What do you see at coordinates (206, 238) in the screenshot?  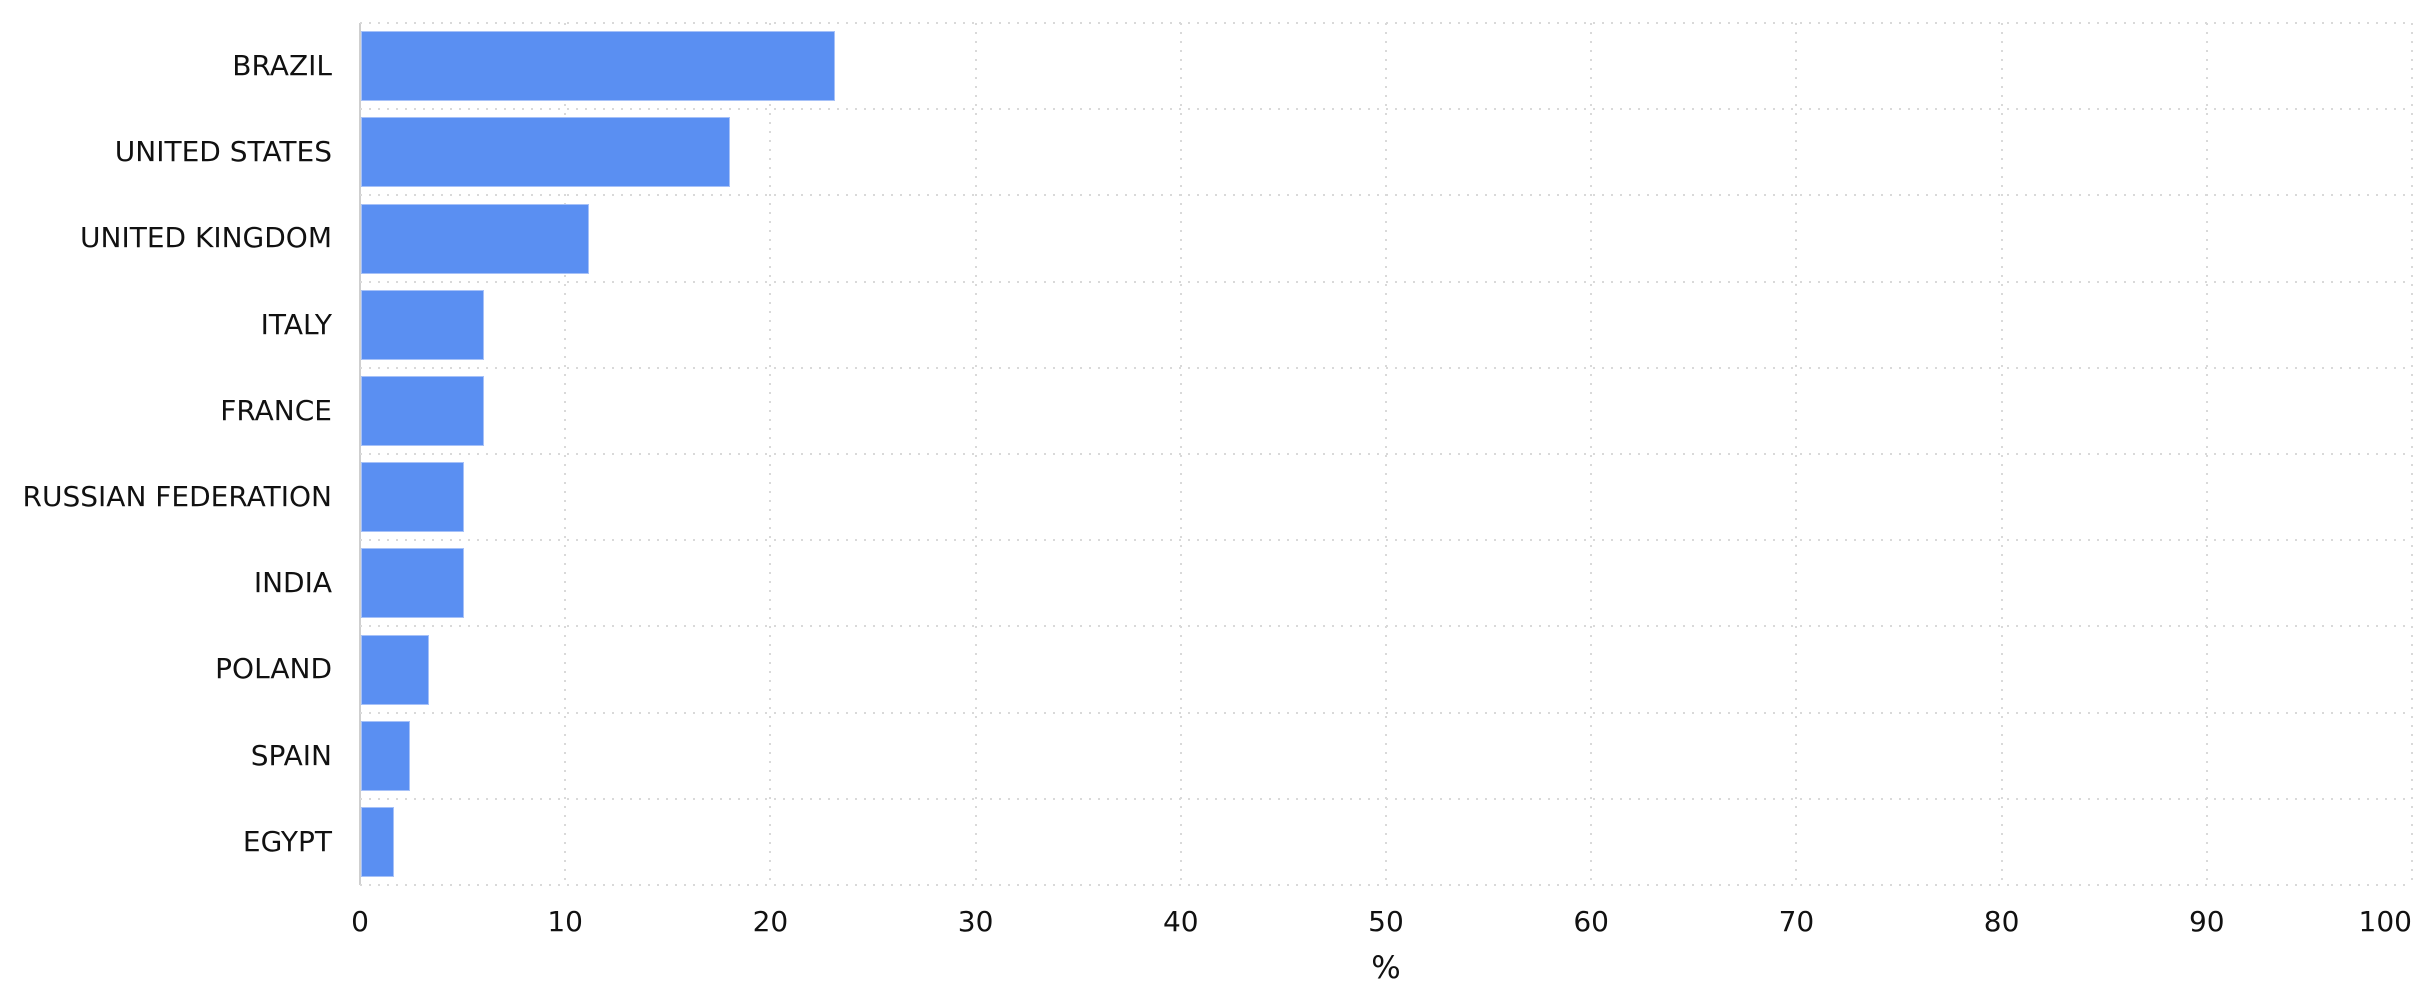 I see `y-axis-label: UNITED KINGDOM` at bounding box center [206, 238].